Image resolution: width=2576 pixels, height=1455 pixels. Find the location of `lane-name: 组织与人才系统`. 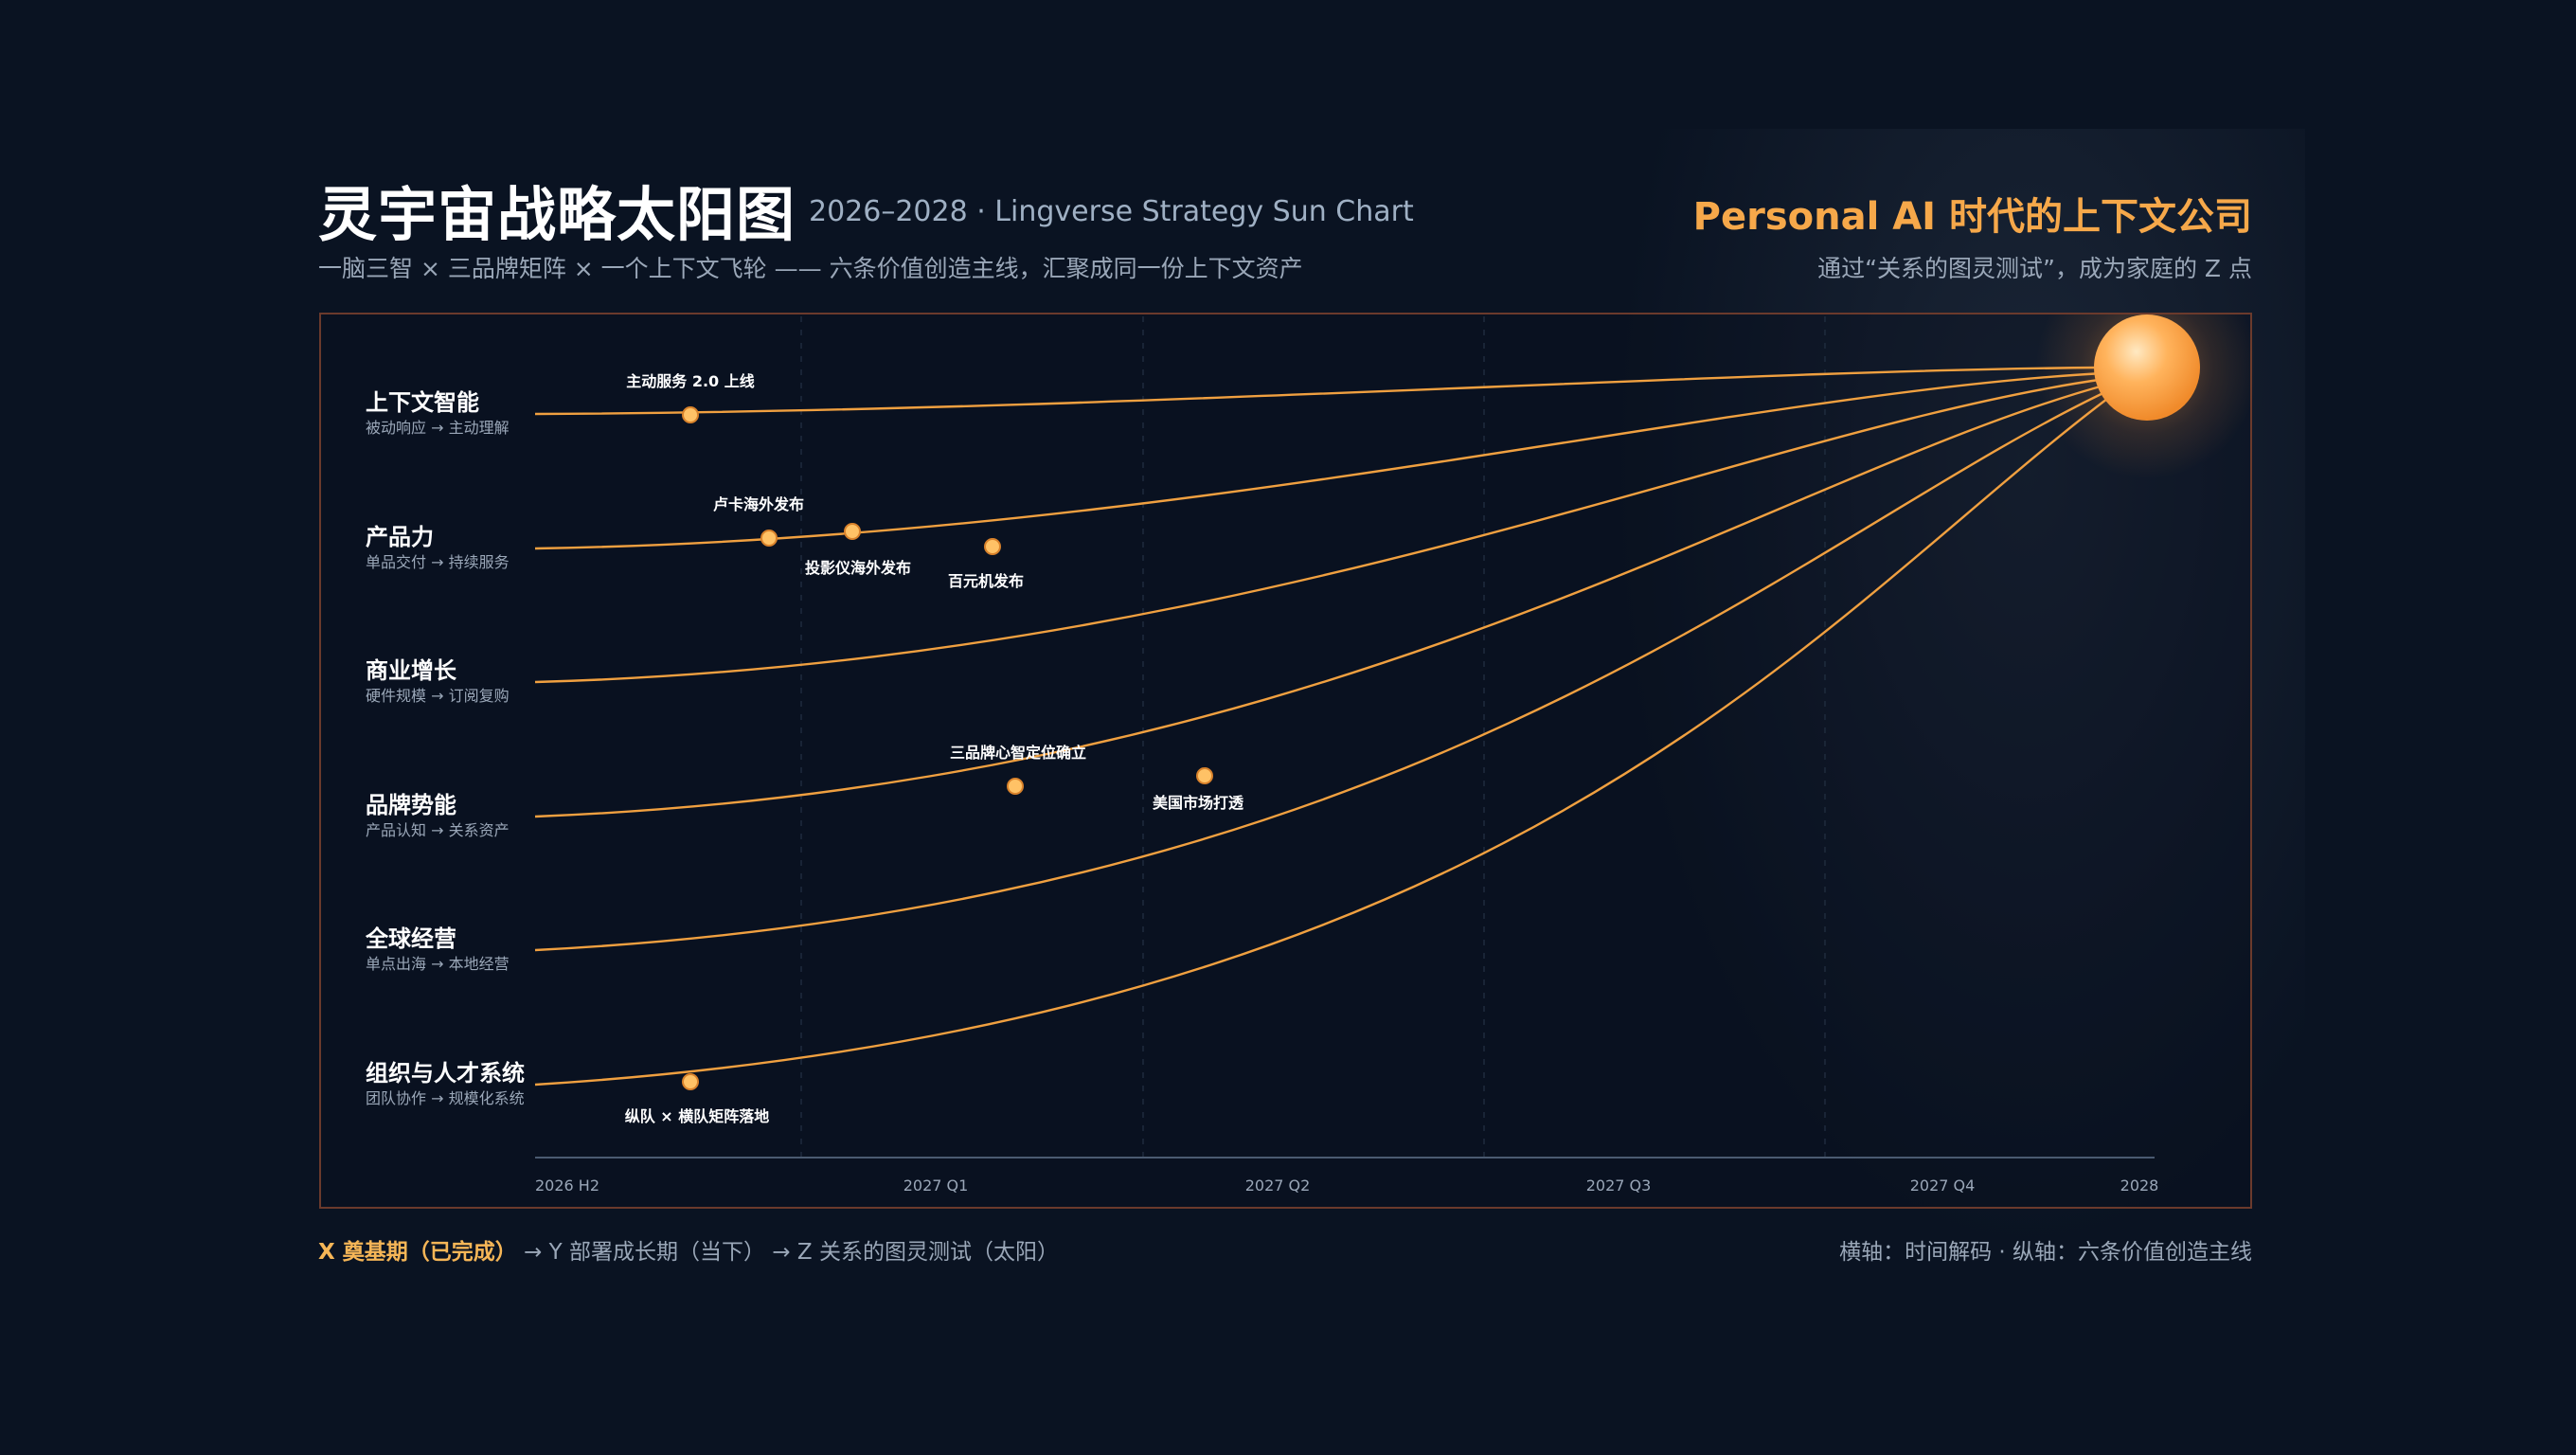

lane-name: 组织与人才系统 is located at coordinates (445, 1073).